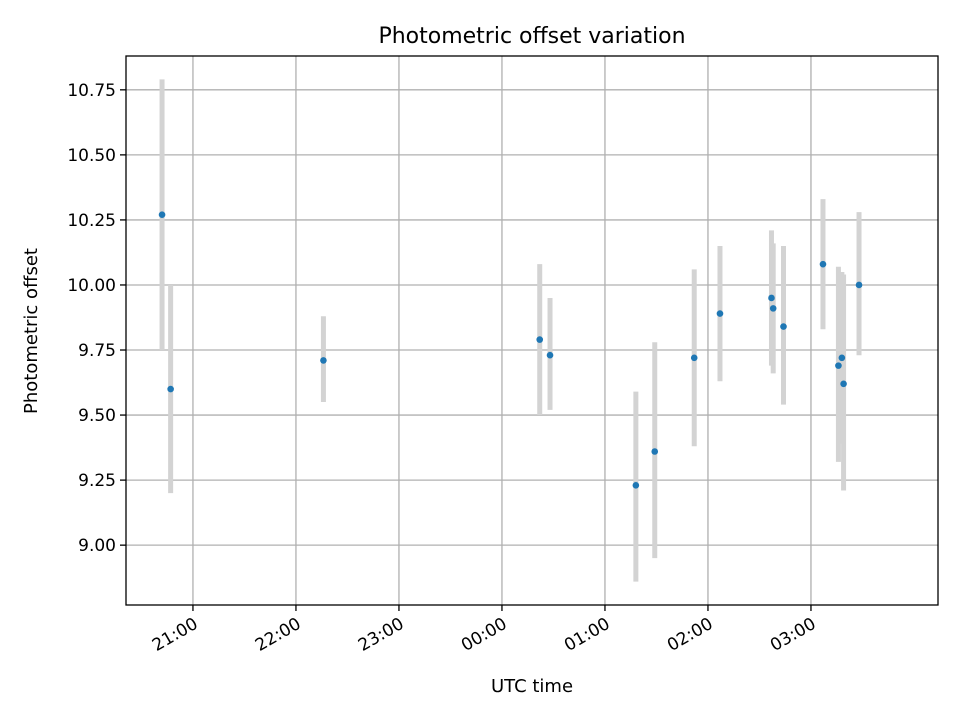  Describe the element at coordinates (97, 416) in the screenshot. I see `y-tick-label: 9.50` at that location.